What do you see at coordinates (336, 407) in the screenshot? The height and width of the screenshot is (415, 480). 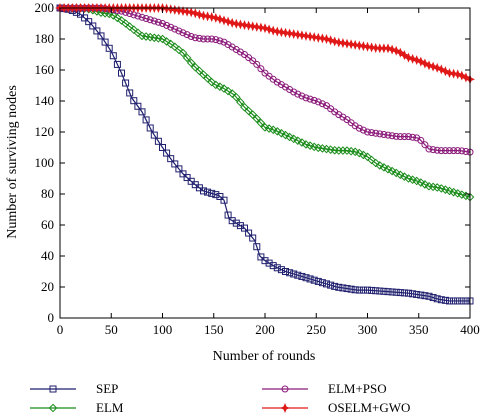 I see `legend-item: OSELM+GWO` at bounding box center [336, 407].